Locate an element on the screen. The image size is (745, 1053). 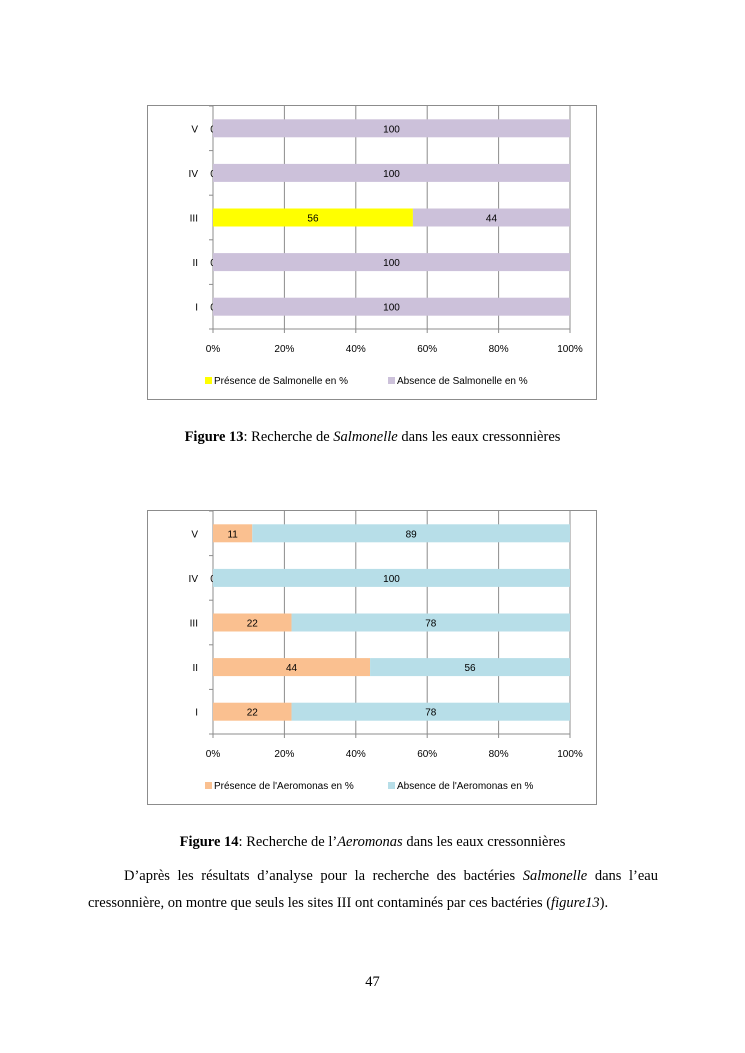
legend-label: Absence de Salmonelle en % is located at coordinates (462, 381).